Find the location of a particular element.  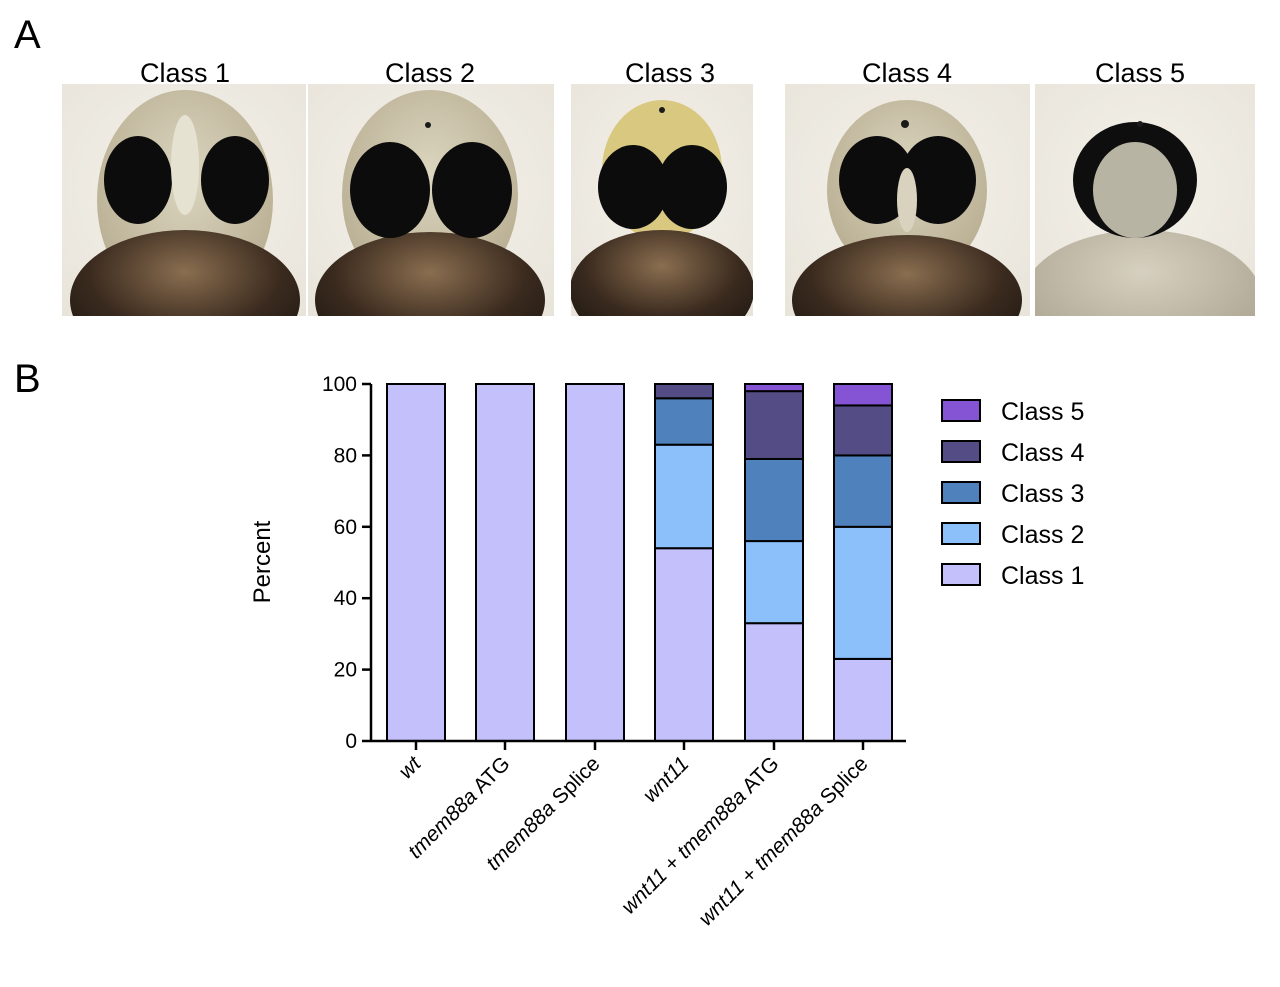

class-title-1: Class 1 is located at coordinates (185, 73).